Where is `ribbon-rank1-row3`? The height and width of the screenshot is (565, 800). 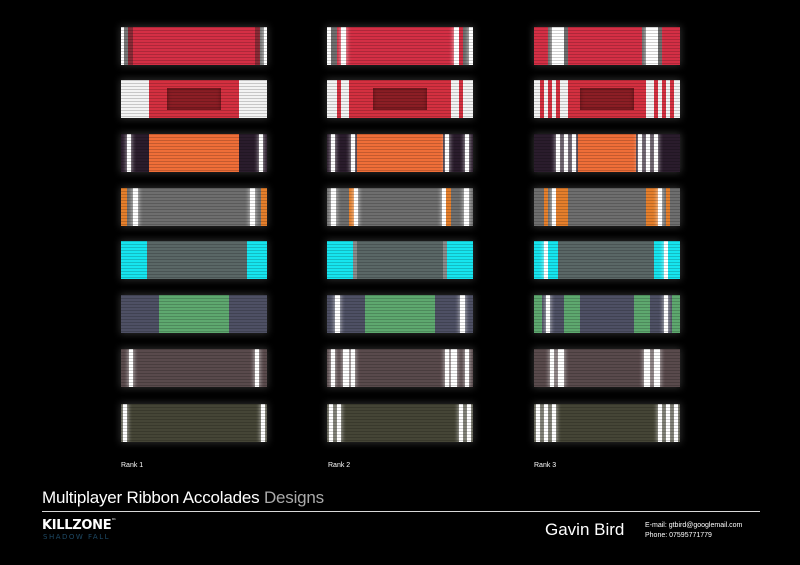 ribbon-rank1-row3 is located at coordinates (194, 153).